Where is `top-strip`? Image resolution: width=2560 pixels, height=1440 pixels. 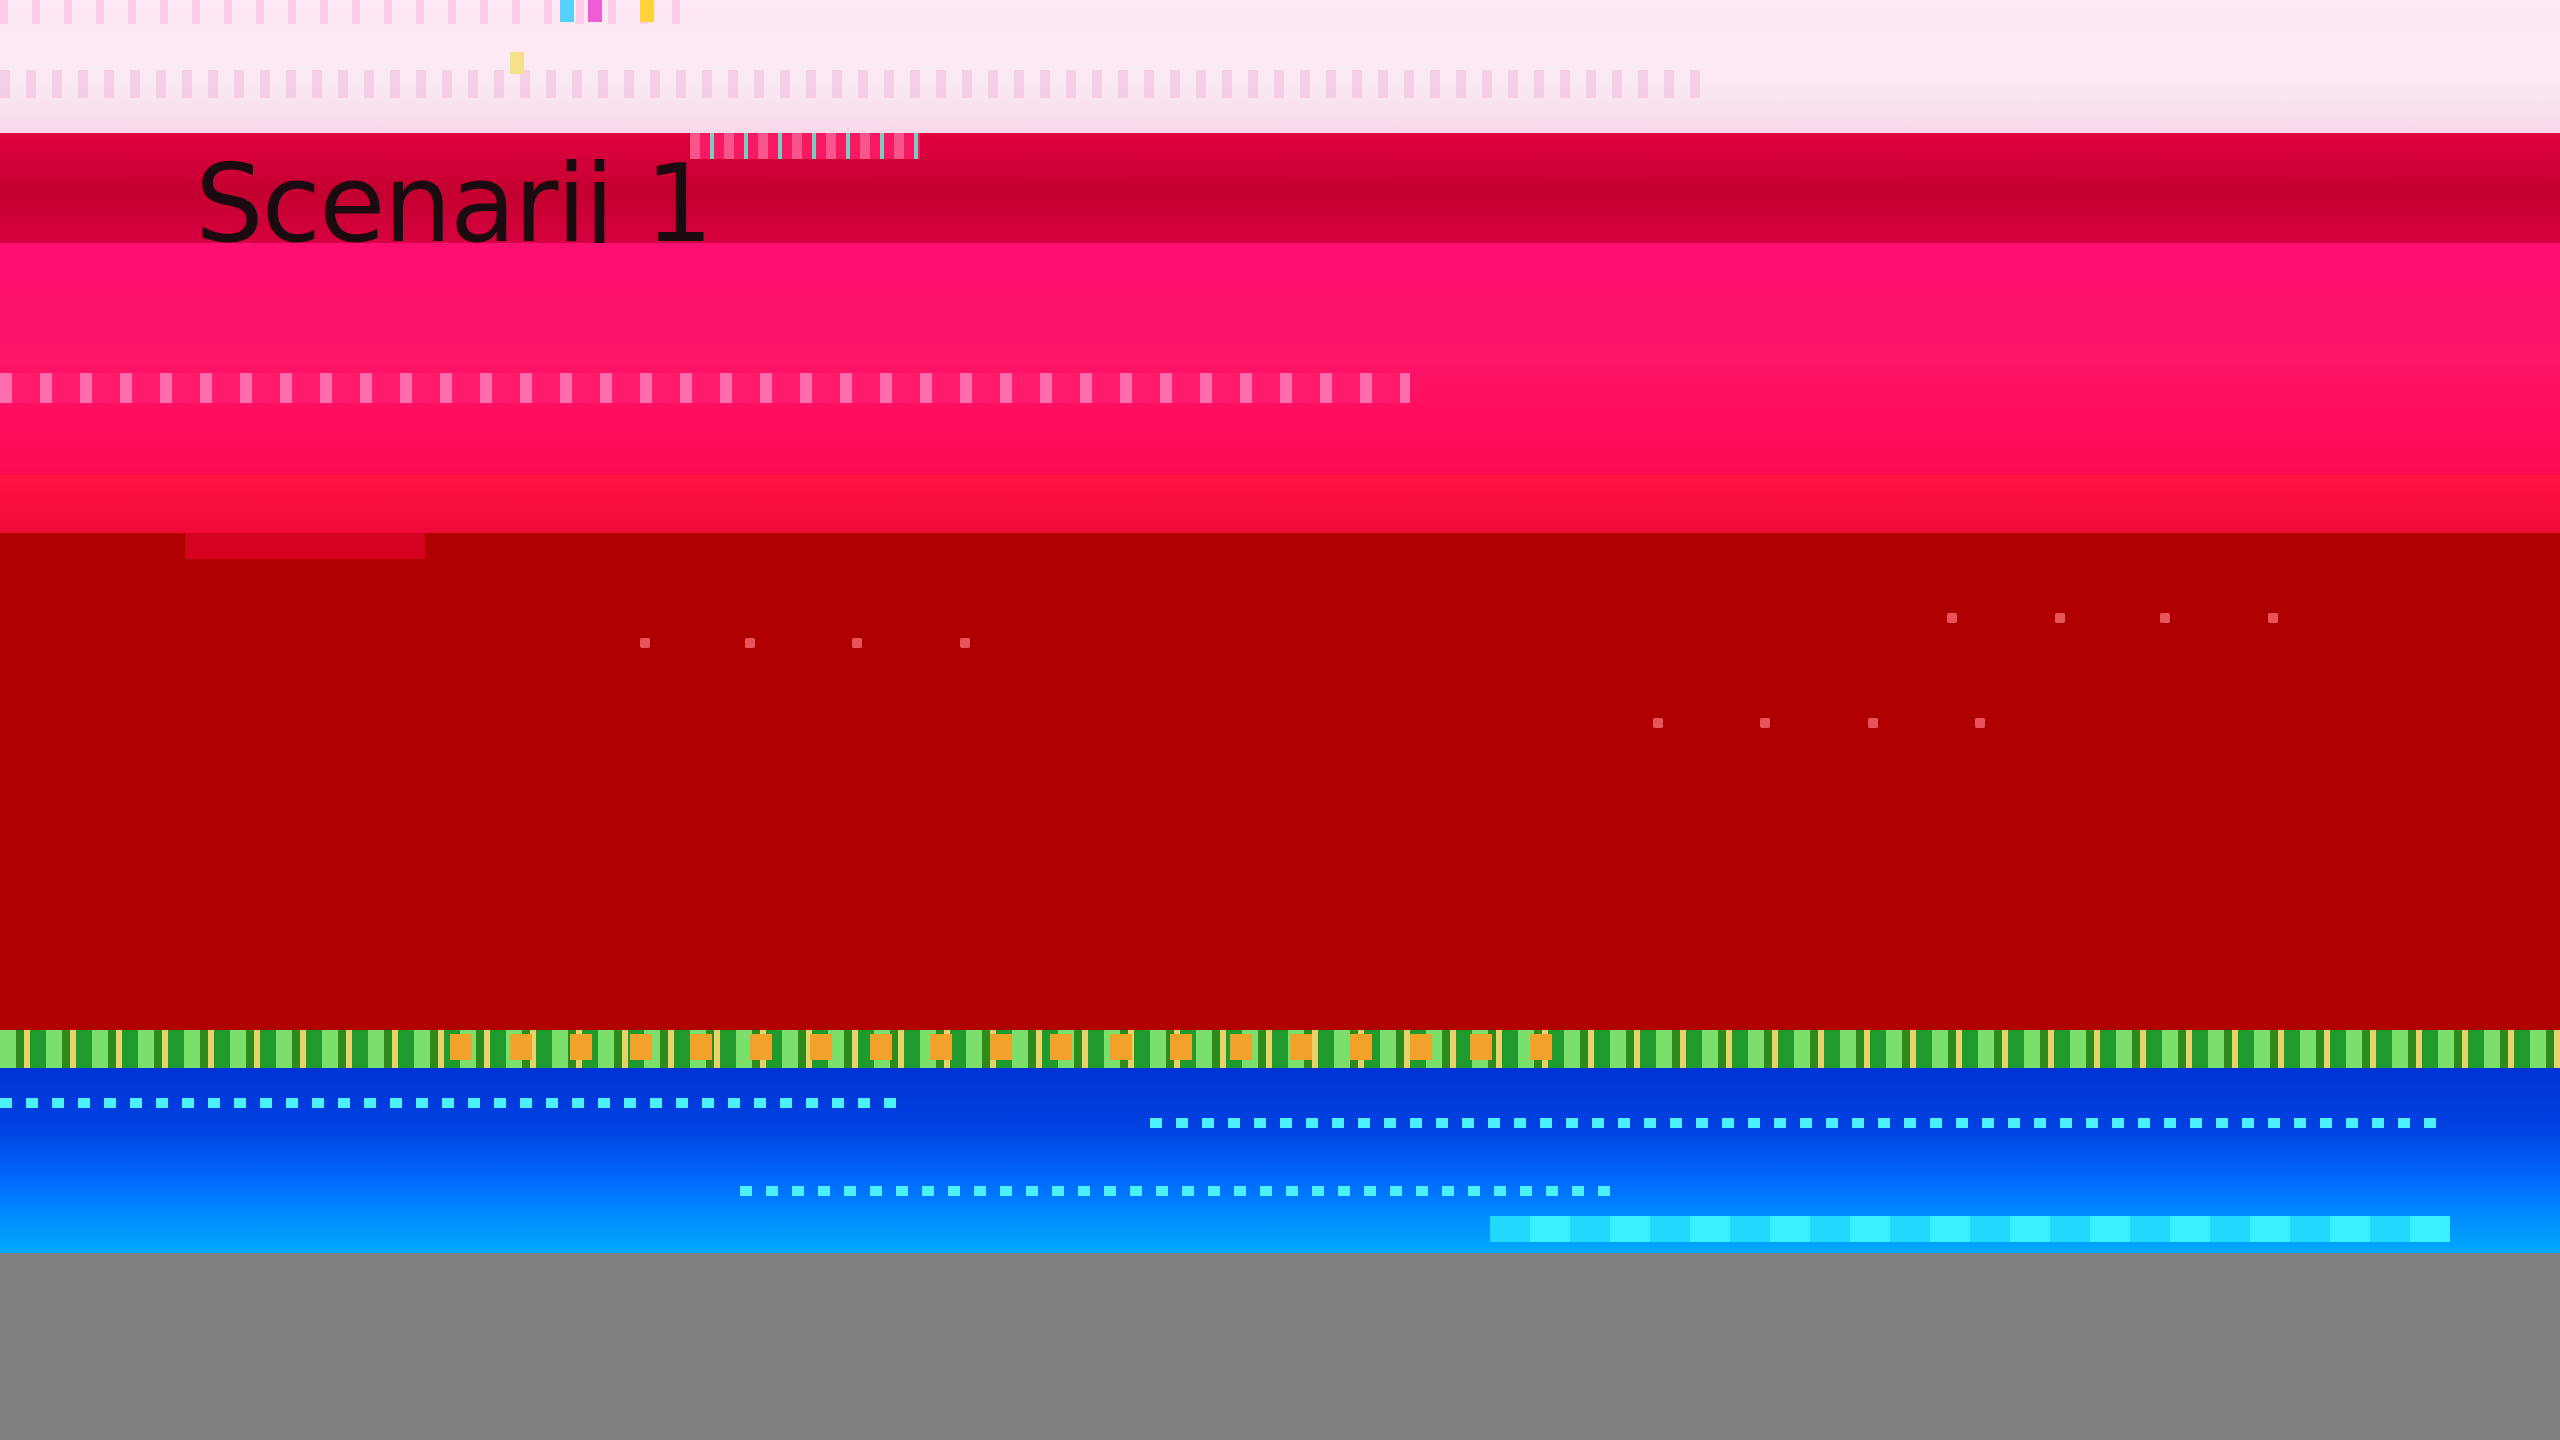 top-strip is located at coordinates (1280, 66).